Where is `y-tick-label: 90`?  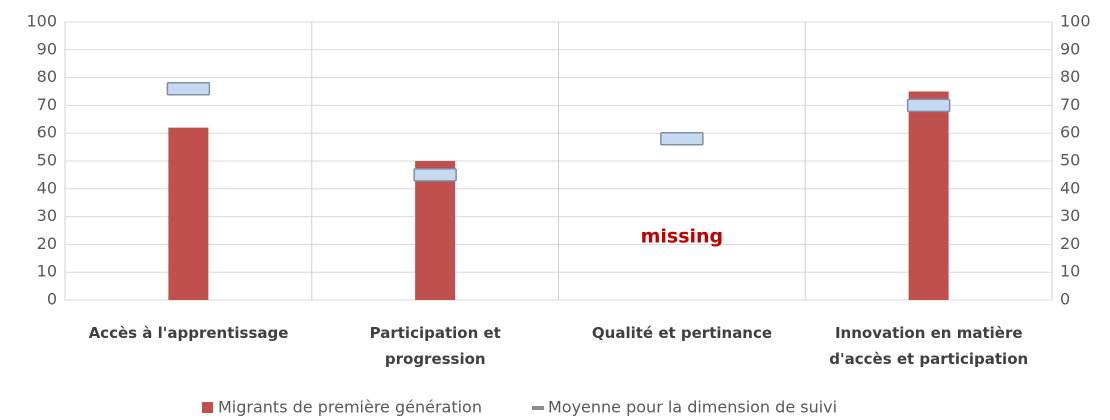
y-tick-label: 90 is located at coordinates (47, 48).